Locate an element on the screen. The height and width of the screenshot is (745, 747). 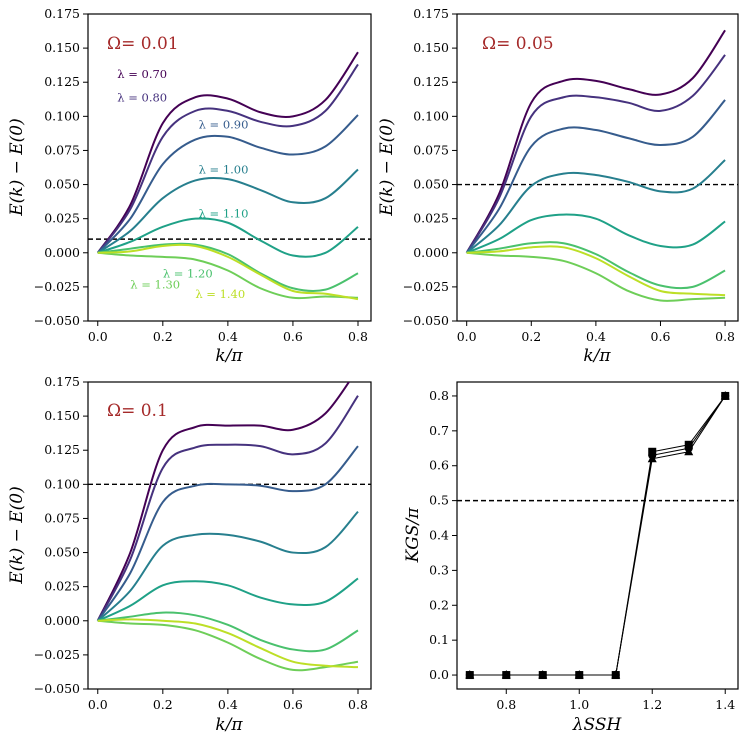
x-axis-label: λSSH is located at coordinates (597, 725).